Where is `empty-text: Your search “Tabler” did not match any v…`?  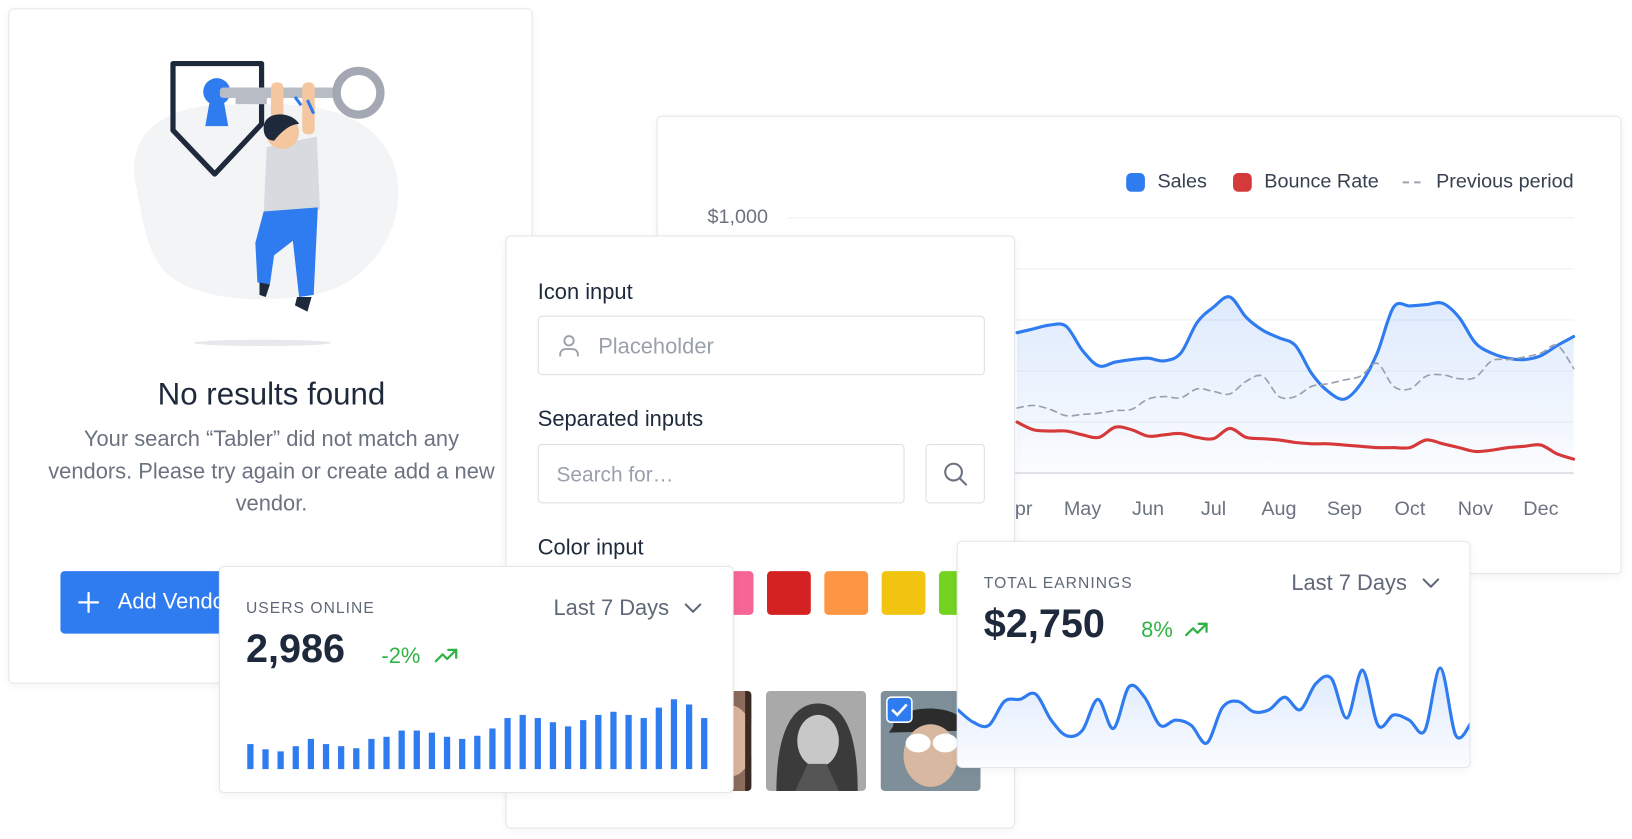 empty-text: Your search “Tabler” did not match any v… is located at coordinates (271, 471).